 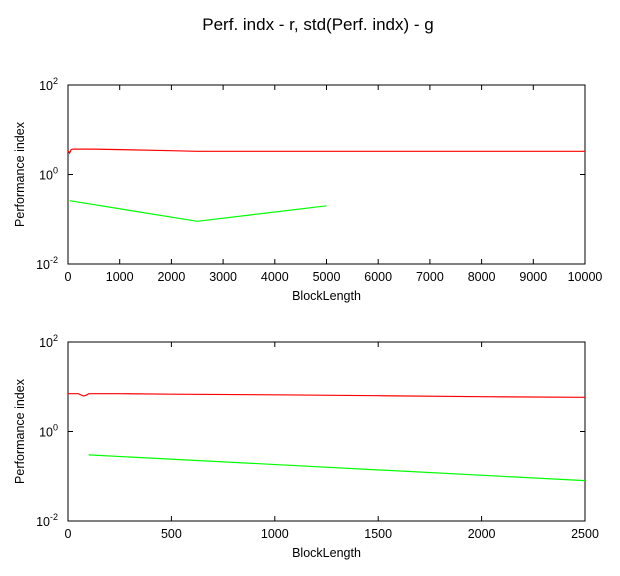 I want to click on x-tick-label: 9000, so click(x=533, y=277).